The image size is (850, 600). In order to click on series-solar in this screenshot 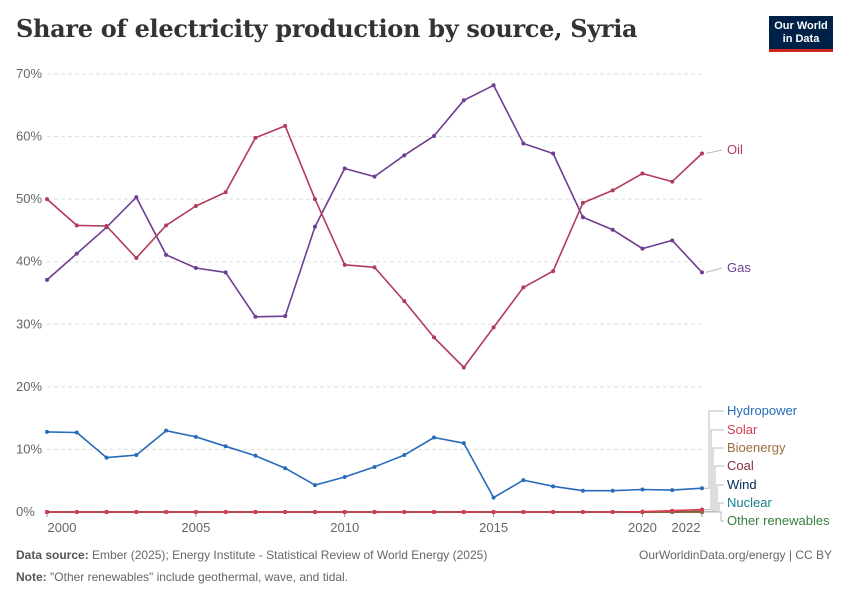, I will do `click(374, 510)`.